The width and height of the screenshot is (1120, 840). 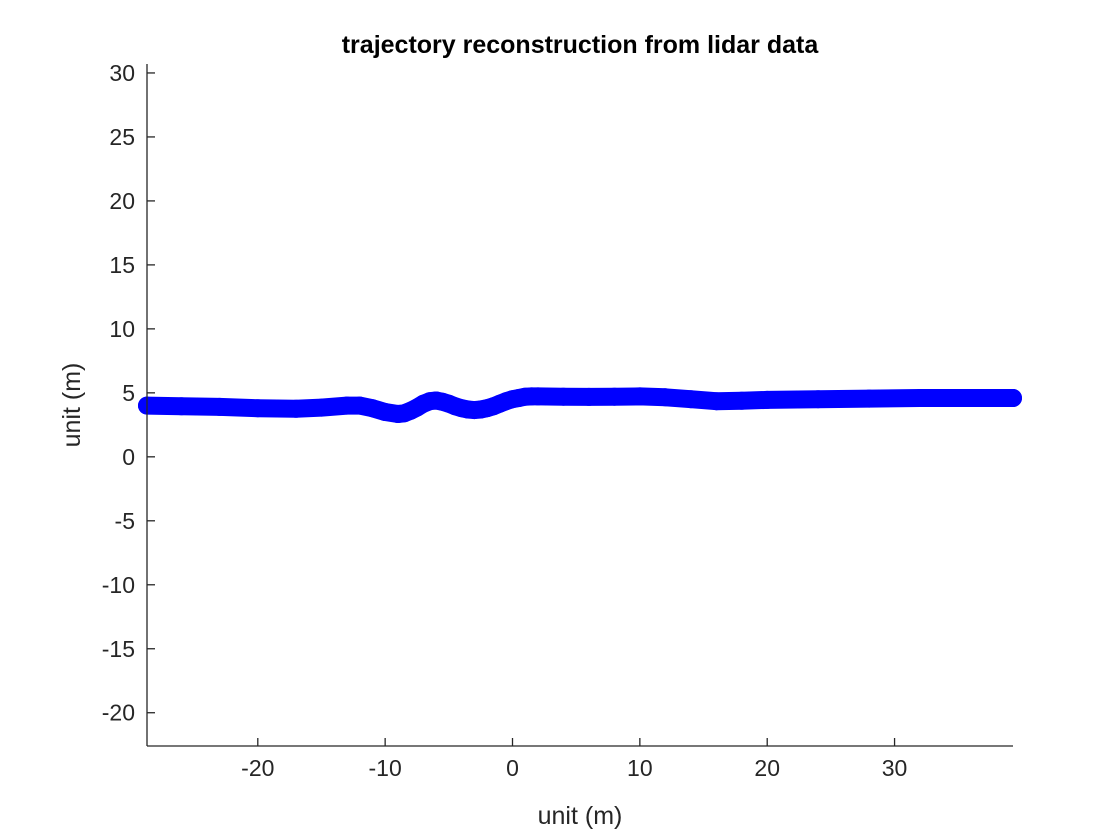 What do you see at coordinates (122, 73) in the screenshot?
I see `y-tick-label: 30` at bounding box center [122, 73].